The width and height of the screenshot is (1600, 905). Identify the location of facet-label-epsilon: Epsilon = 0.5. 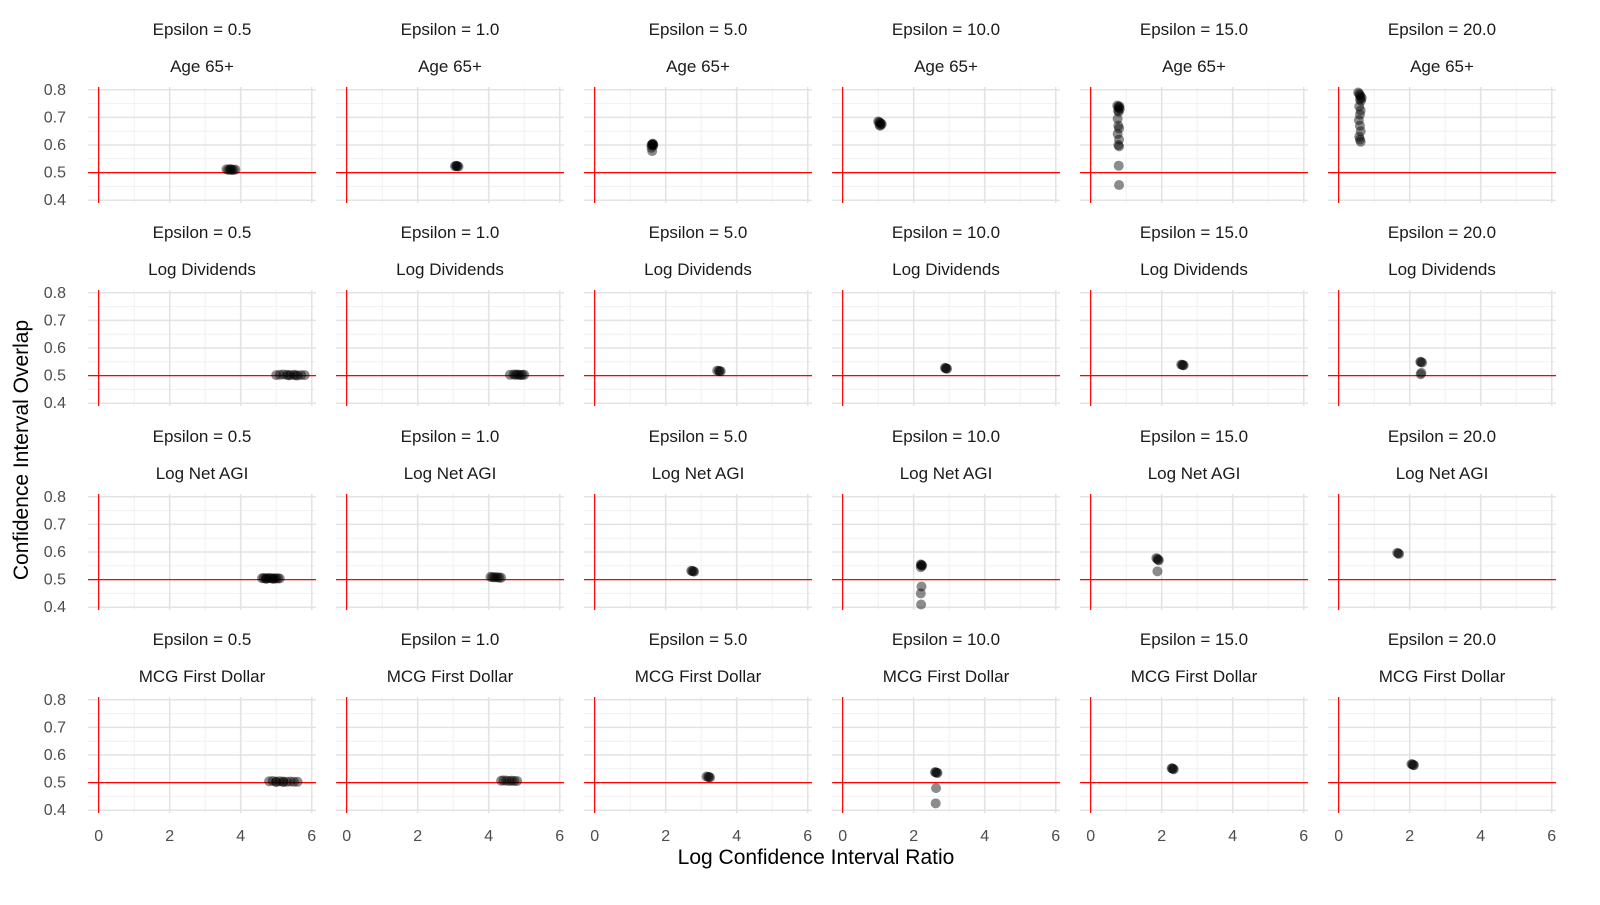
(202, 436).